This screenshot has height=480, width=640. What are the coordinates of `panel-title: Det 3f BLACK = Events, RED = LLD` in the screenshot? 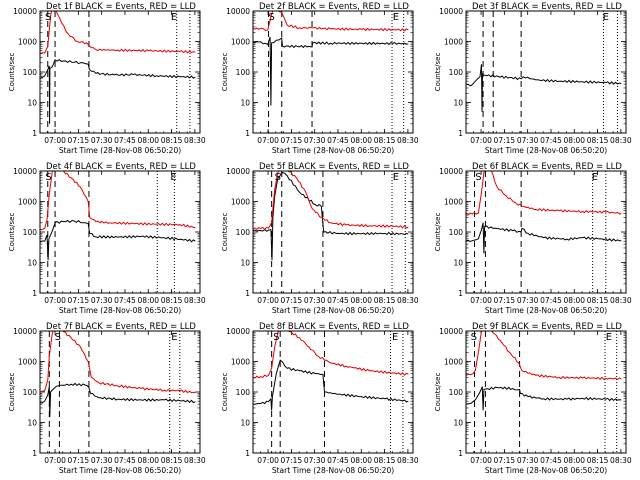 It's located at (547, 7).